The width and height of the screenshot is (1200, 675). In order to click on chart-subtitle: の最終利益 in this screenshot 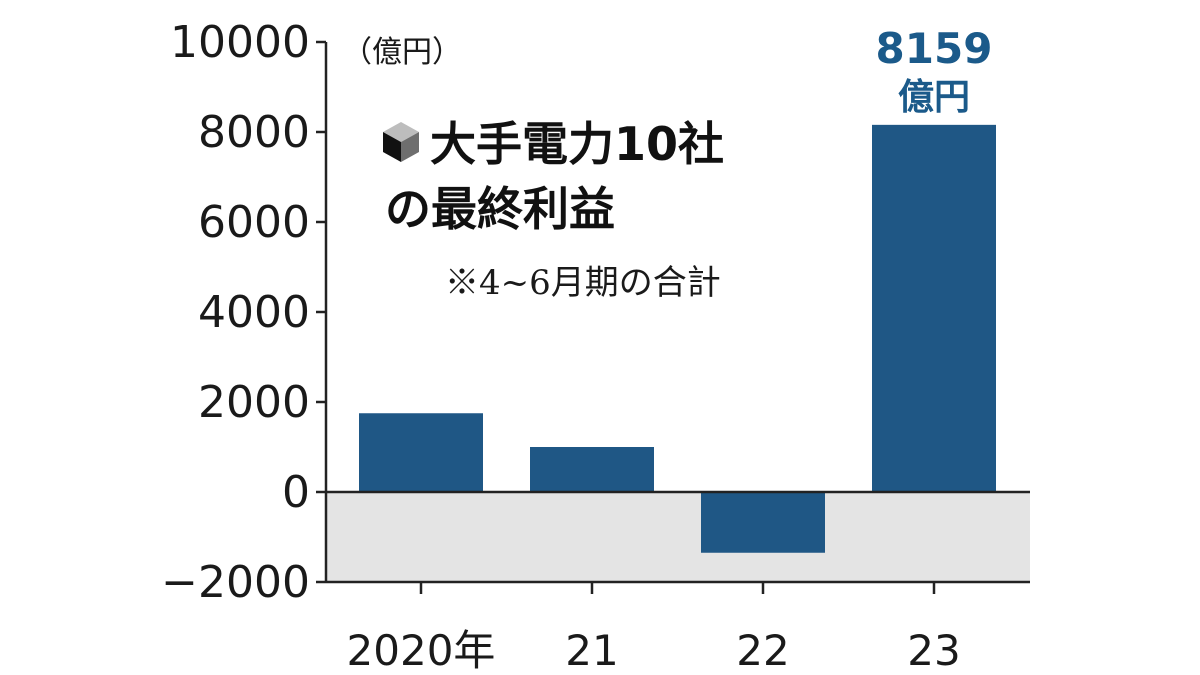, I will do `click(500, 209)`.